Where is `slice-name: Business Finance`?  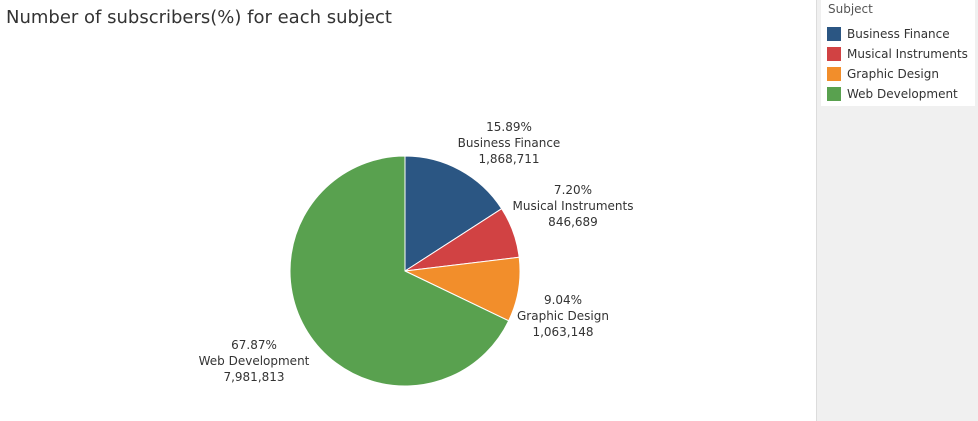 slice-name: Business Finance is located at coordinates (509, 143).